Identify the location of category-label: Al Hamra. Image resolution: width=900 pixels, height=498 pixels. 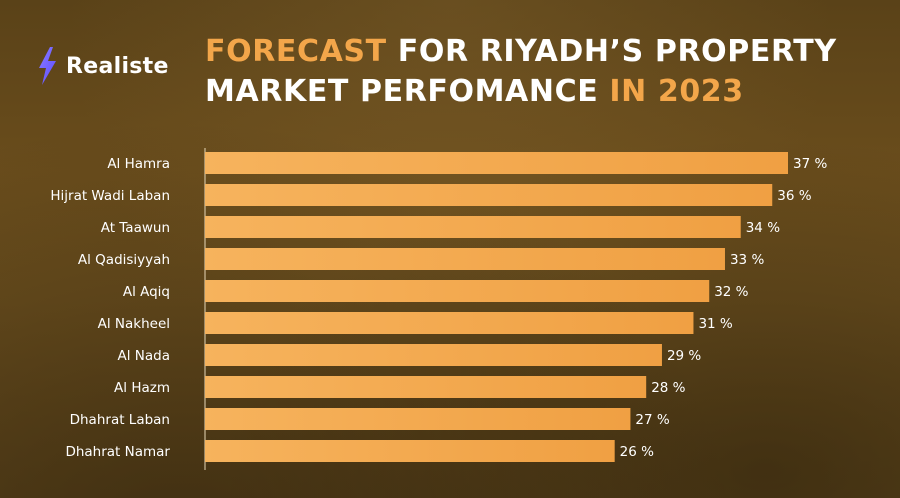
(138, 164).